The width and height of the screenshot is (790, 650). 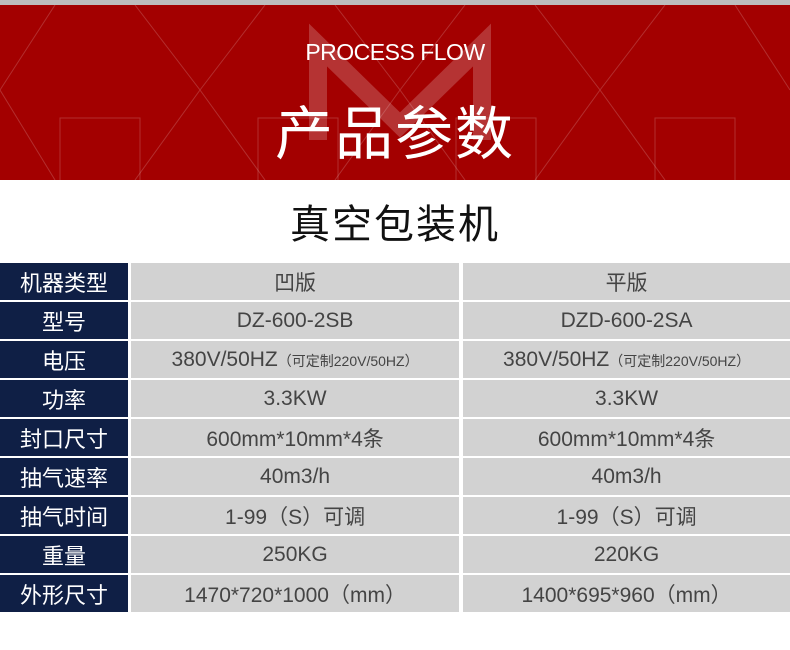 I want to click on cell-flat-text: 1-99（S）可调, so click(x=626, y=517).